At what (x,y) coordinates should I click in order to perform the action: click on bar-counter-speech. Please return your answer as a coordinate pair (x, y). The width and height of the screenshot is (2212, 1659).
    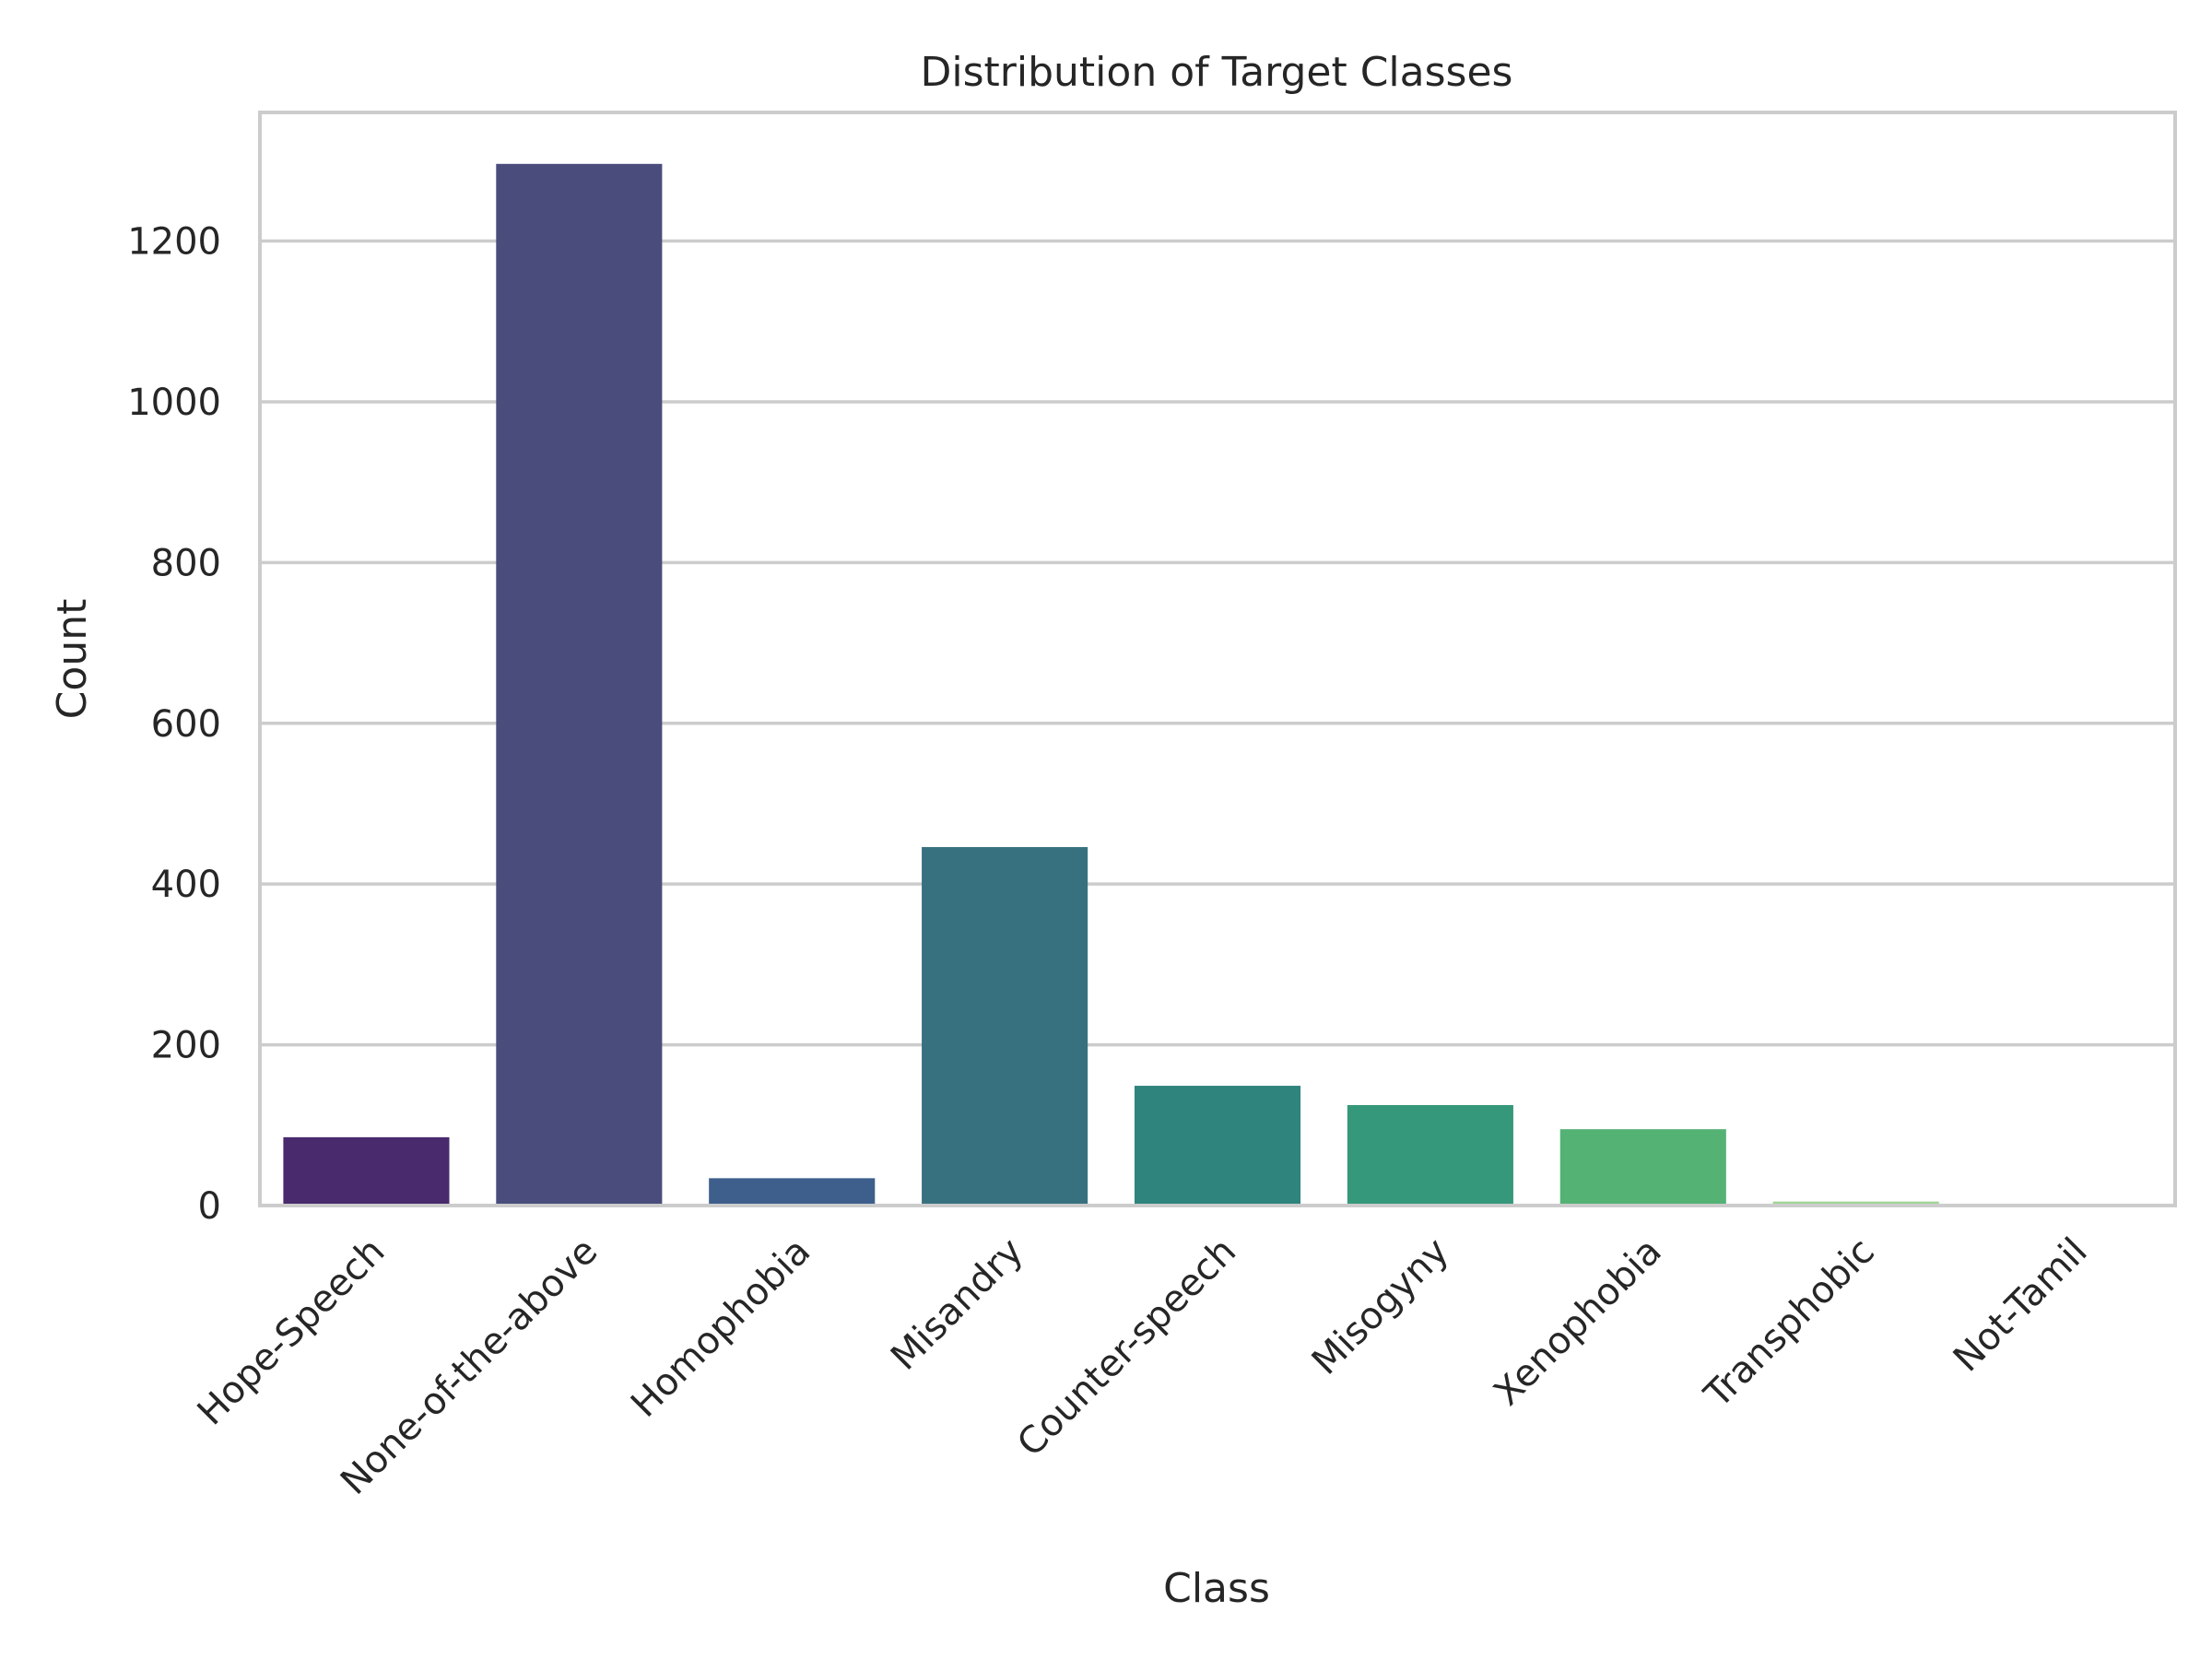
    Looking at the image, I should click on (1217, 1146).